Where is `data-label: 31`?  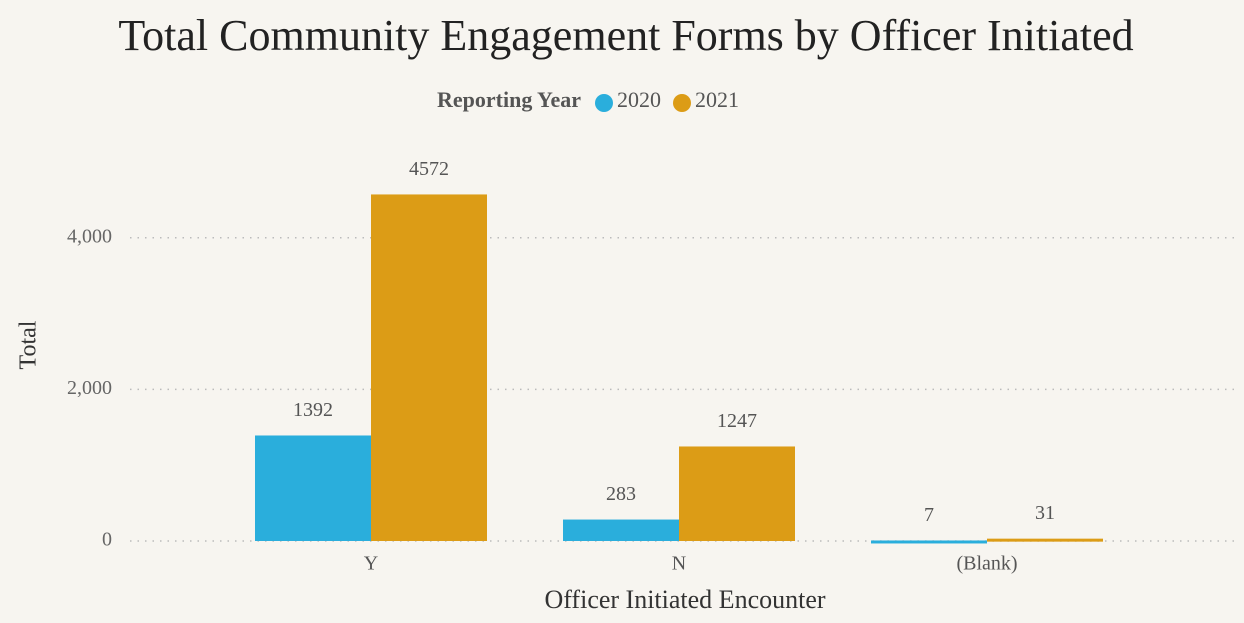 data-label: 31 is located at coordinates (1045, 513).